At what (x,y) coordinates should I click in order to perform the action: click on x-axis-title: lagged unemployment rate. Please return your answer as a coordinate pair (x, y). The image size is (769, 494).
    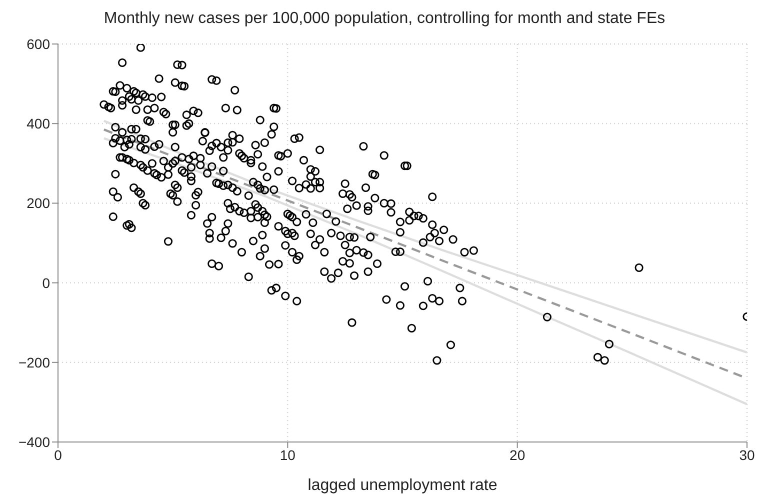
    Looking at the image, I should click on (403, 485).